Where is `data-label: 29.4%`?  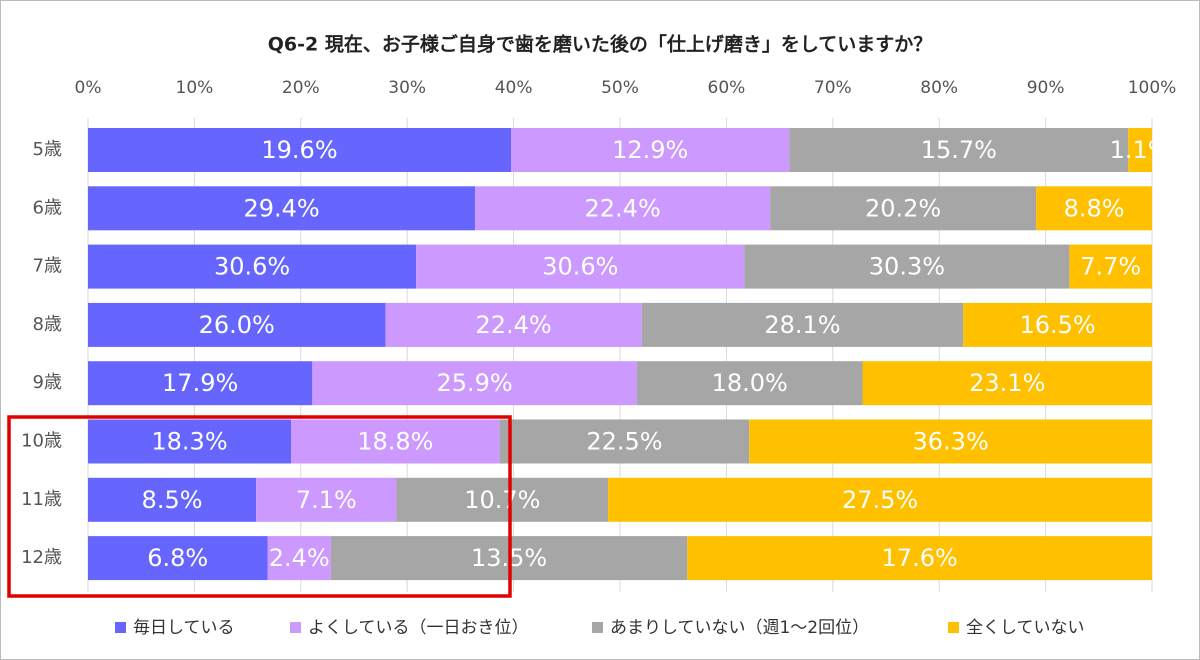 data-label: 29.4% is located at coordinates (281, 208).